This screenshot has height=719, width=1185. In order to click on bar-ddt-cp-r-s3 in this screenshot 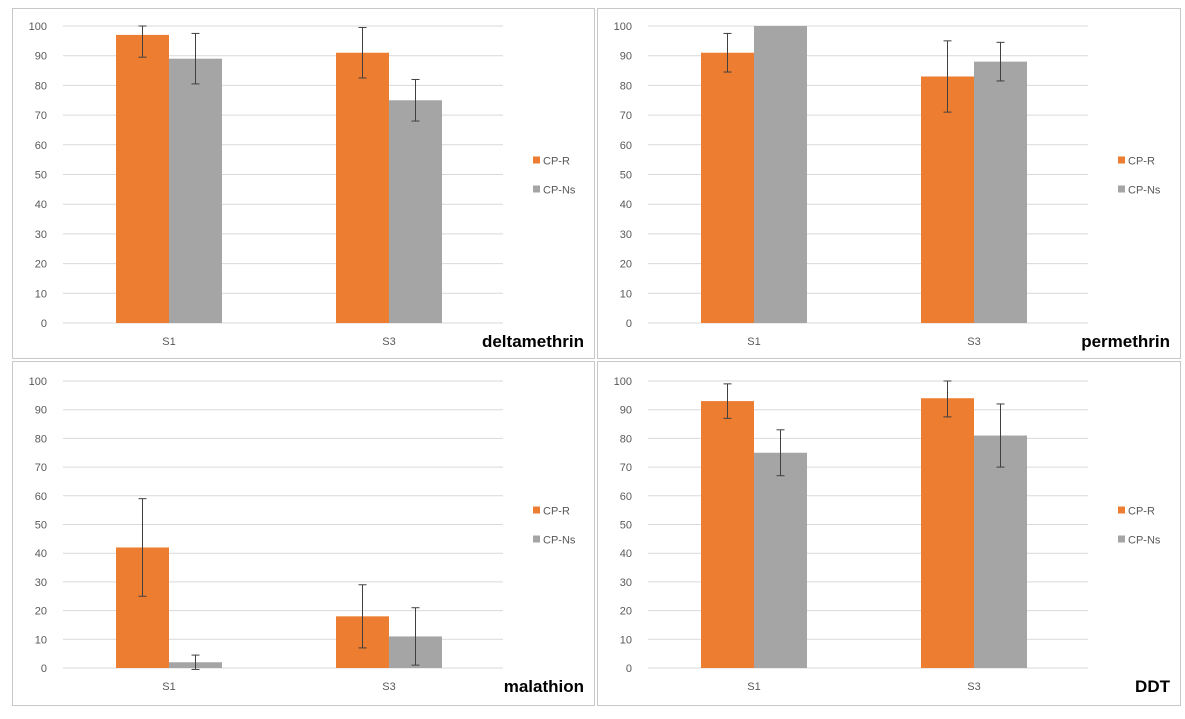, I will do `click(947, 533)`.